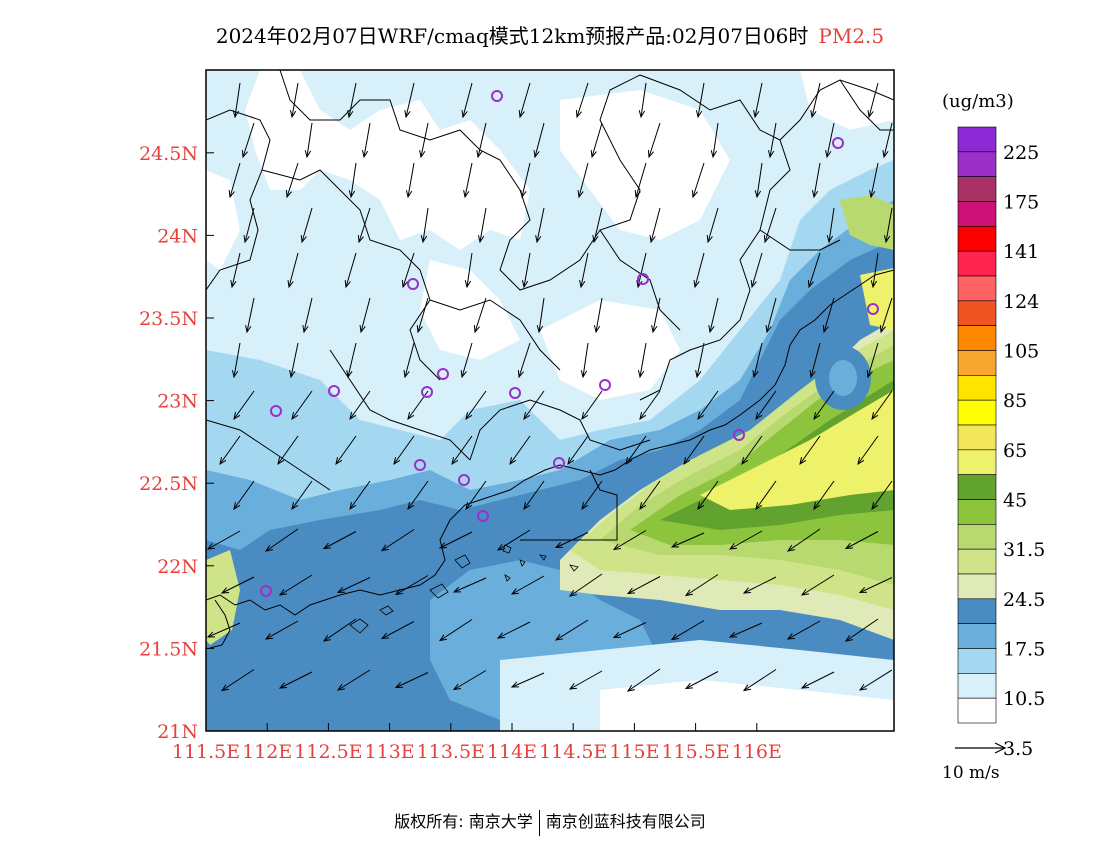 Image resolution: width=1100 pixels, height=850 pixels. Describe the element at coordinates (1015, 401) in the screenshot. I see `legend-label: 85` at that location.